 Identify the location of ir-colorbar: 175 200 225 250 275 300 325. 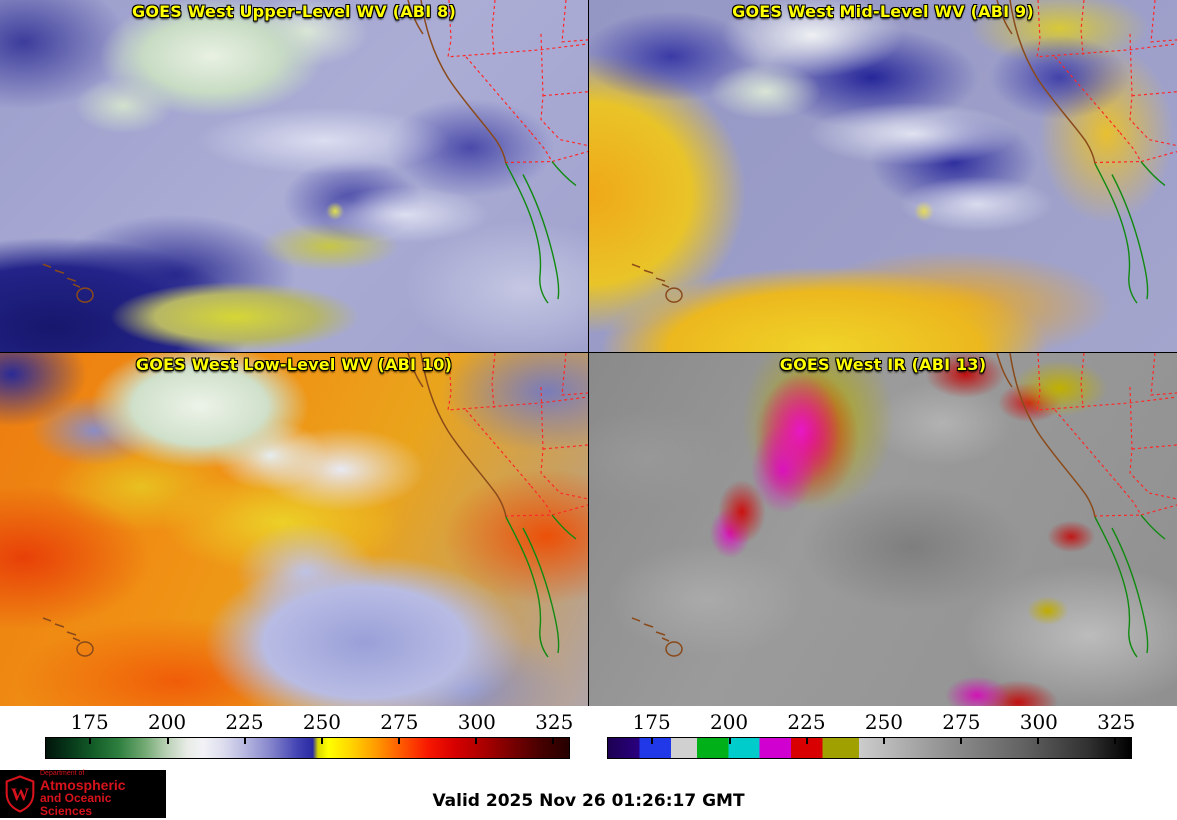
(871, 739).